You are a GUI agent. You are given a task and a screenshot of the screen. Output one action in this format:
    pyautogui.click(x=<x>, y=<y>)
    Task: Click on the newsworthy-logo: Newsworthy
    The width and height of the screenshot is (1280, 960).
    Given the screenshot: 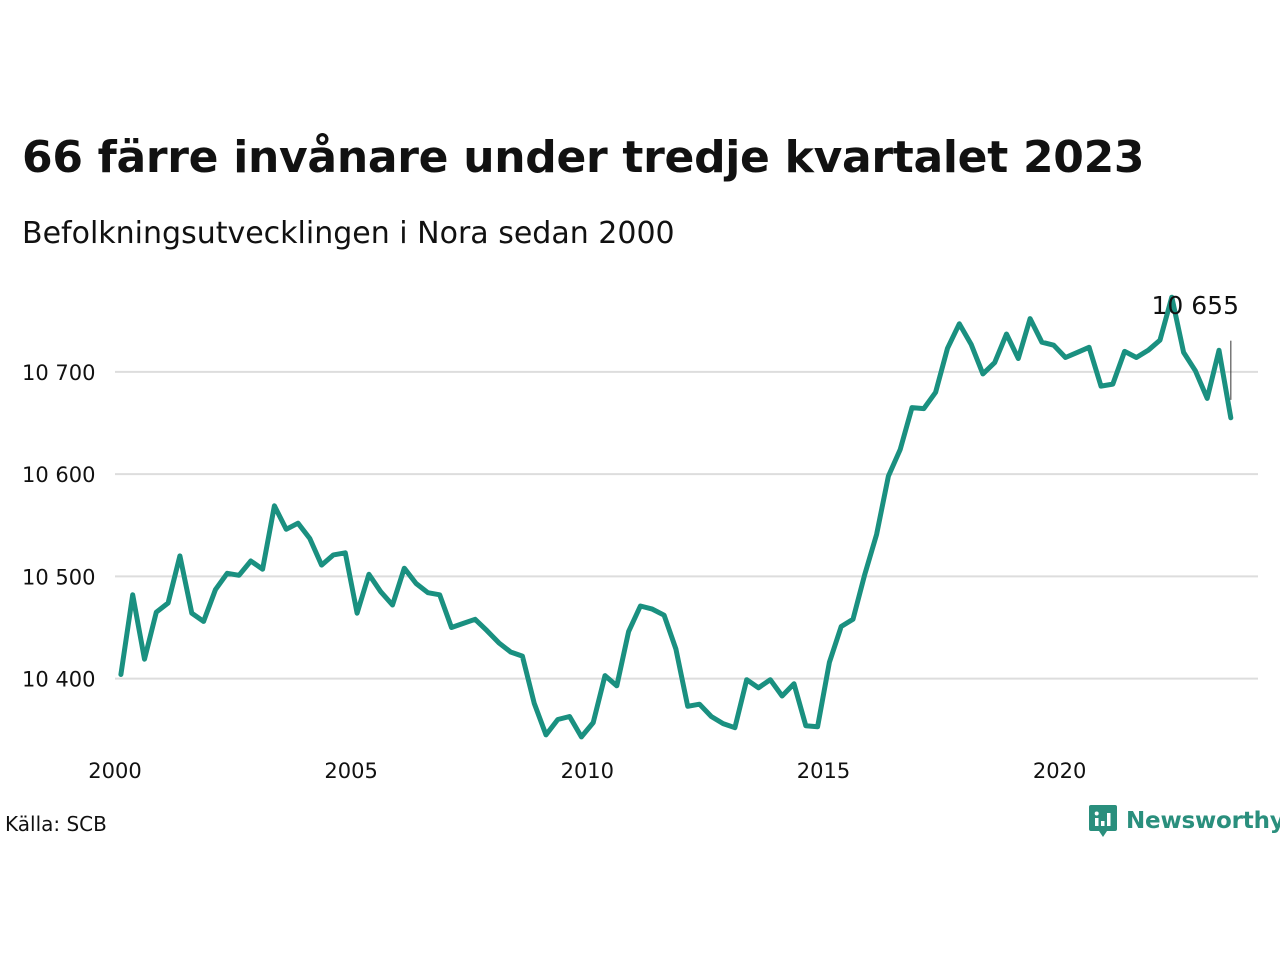 What is the action you would take?
    pyautogui.click(x=1184, y=821)
    